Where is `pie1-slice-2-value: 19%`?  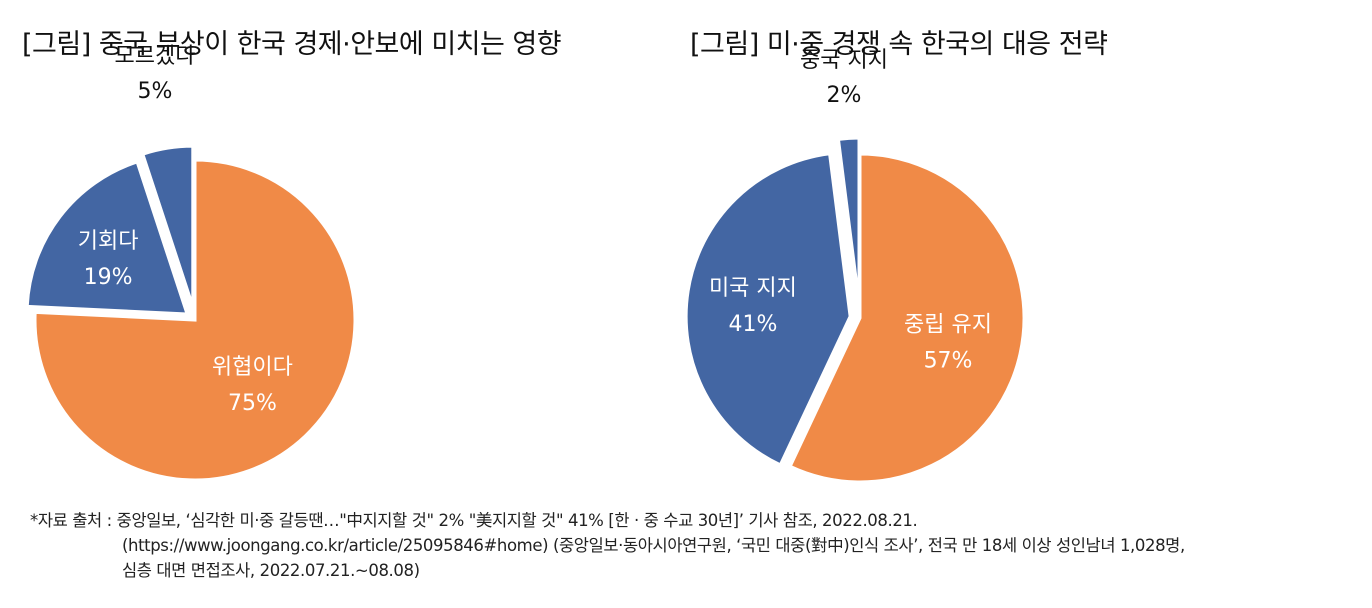 pie1-slice-2-value: 19% is located at coordinates (108, 277).